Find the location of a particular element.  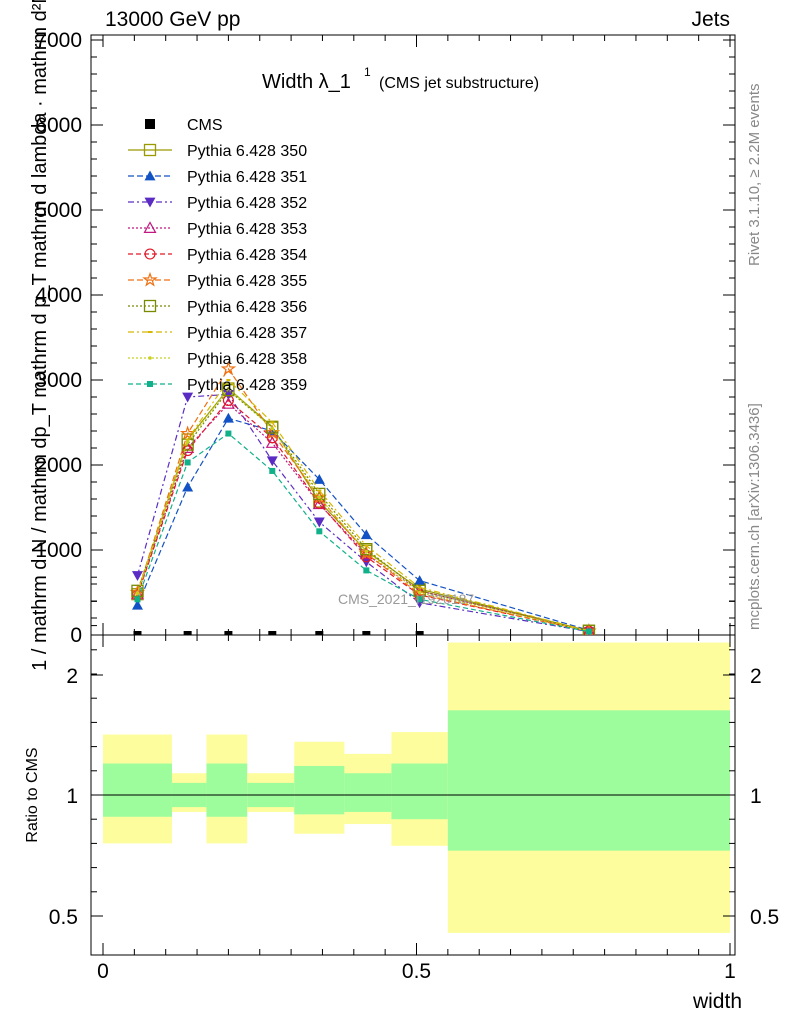

legend-label: Pythia 6.428 357 is located at coordinates (247, 333).